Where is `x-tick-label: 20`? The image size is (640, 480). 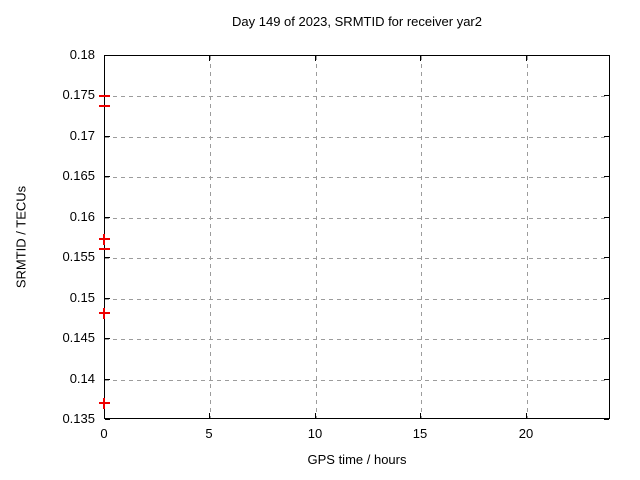
x-tick-label: 20 is located at coordinates (526, 433).